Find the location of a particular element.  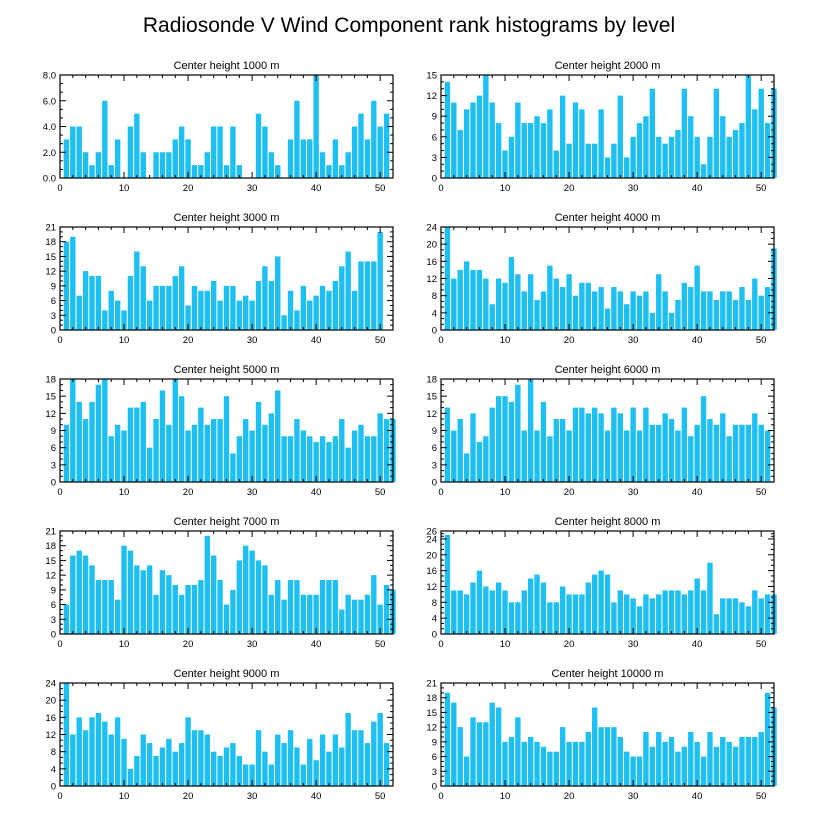

x-tick-label: 30 is located at coordinates (252, 796).